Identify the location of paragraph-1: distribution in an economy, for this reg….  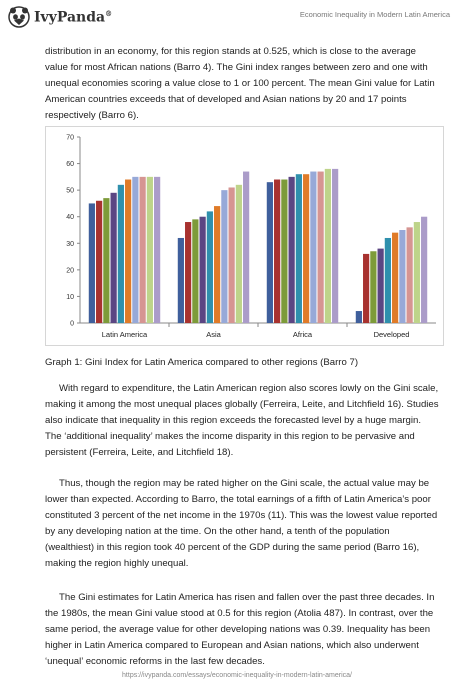
(240, 83).